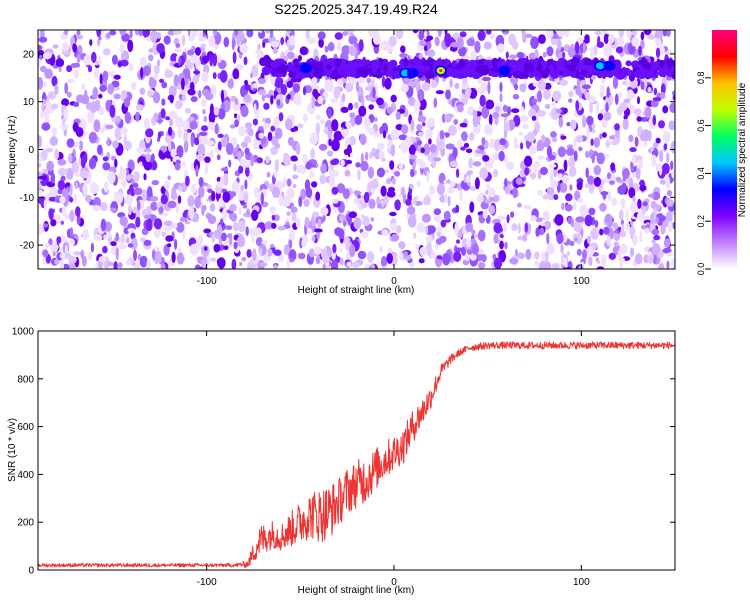  I want to click on colorbar-tick-label: 0.4, so click(701, 173).